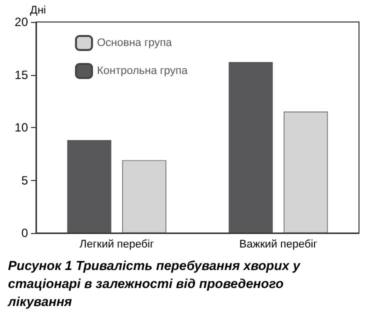  I want to click on y-tick-label: 10, so click(21, 127).